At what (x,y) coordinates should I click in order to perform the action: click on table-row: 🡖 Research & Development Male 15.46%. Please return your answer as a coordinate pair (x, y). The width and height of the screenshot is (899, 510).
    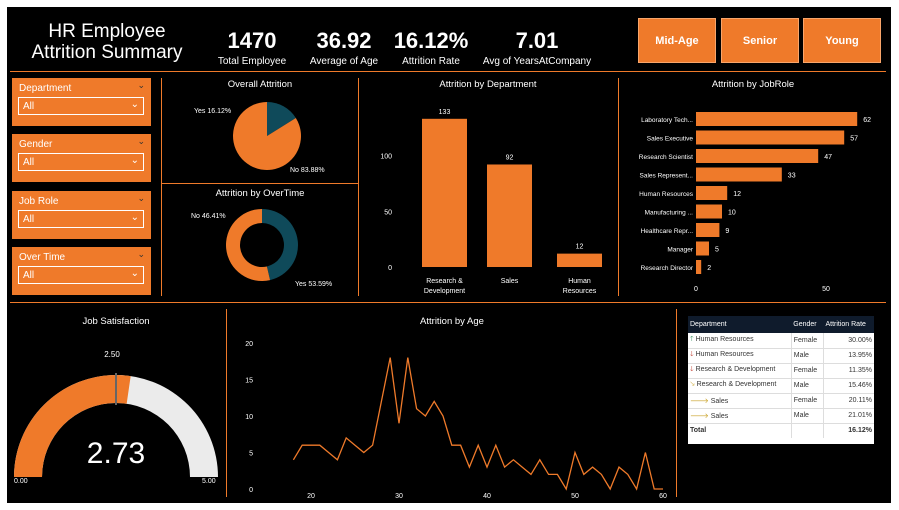
    Looking at the image, I should click on (781, 386).